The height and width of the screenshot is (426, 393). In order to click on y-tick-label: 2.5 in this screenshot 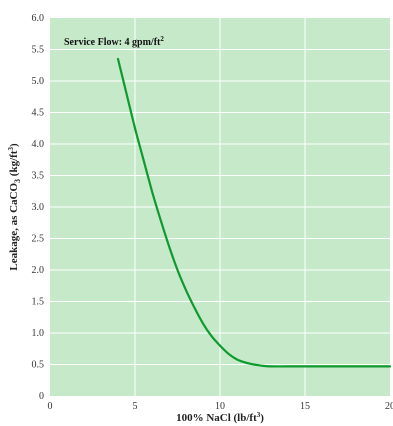, I will do `click(38, 239)`.